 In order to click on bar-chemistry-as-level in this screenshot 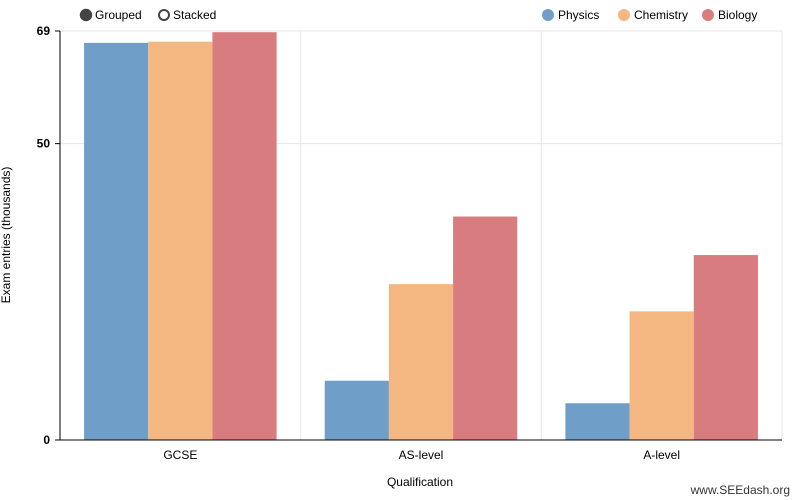, I will do `click(421, 362)`.